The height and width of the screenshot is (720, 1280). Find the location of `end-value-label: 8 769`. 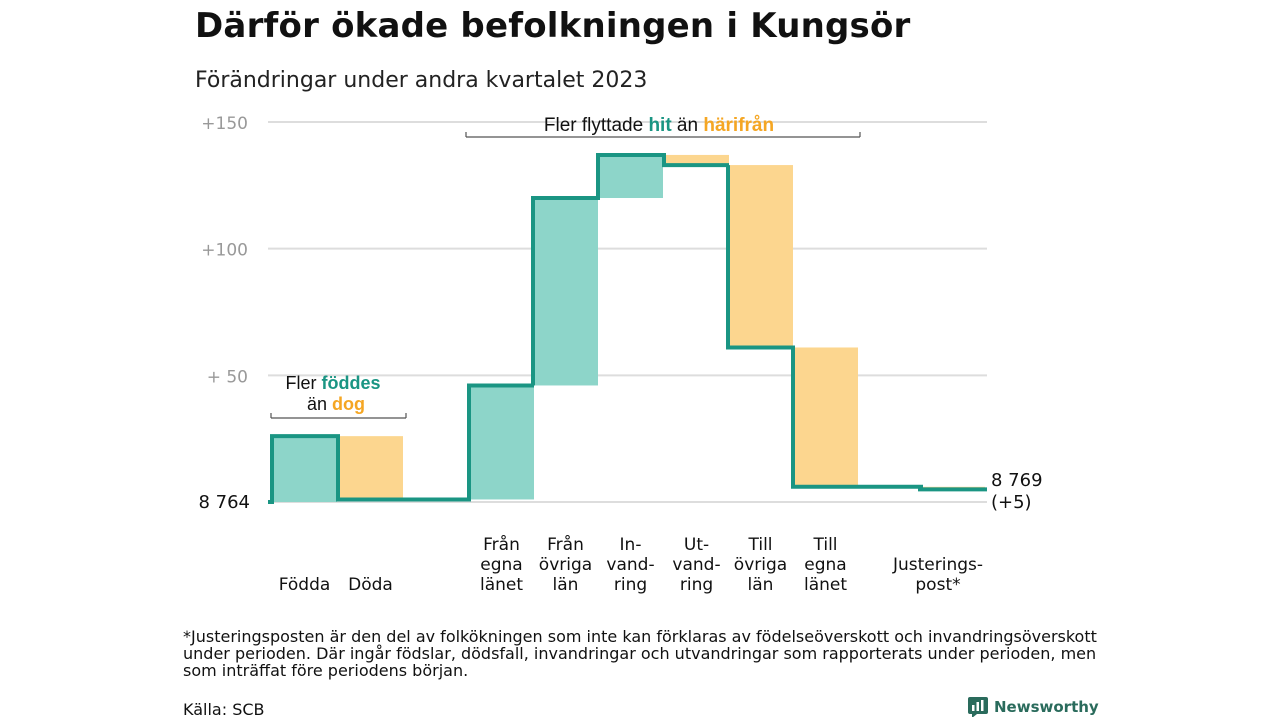

end-value-label: 8 769 is located at coordinates (1017, 480).